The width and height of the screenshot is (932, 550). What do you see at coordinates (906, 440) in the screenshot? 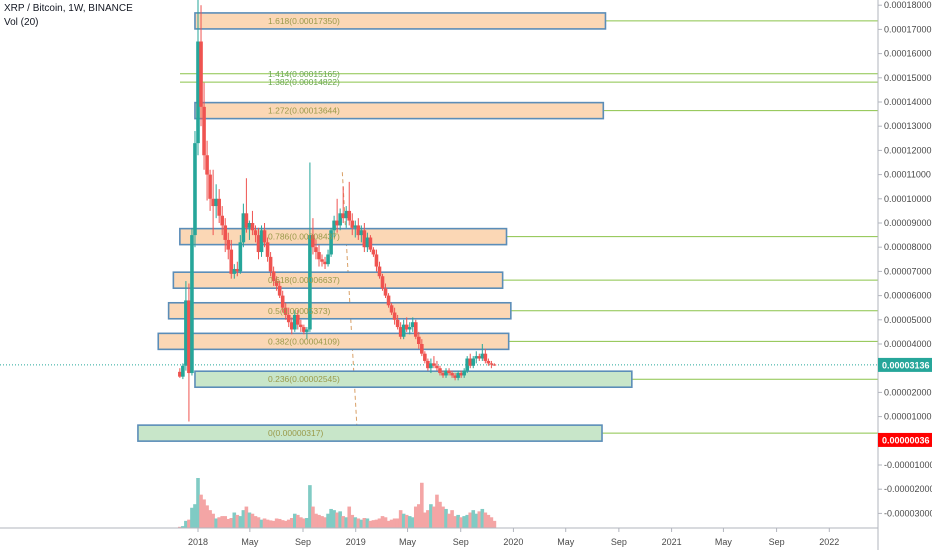
I see `price-tag-label: 0.00000036` at bounding box center [906, 440].